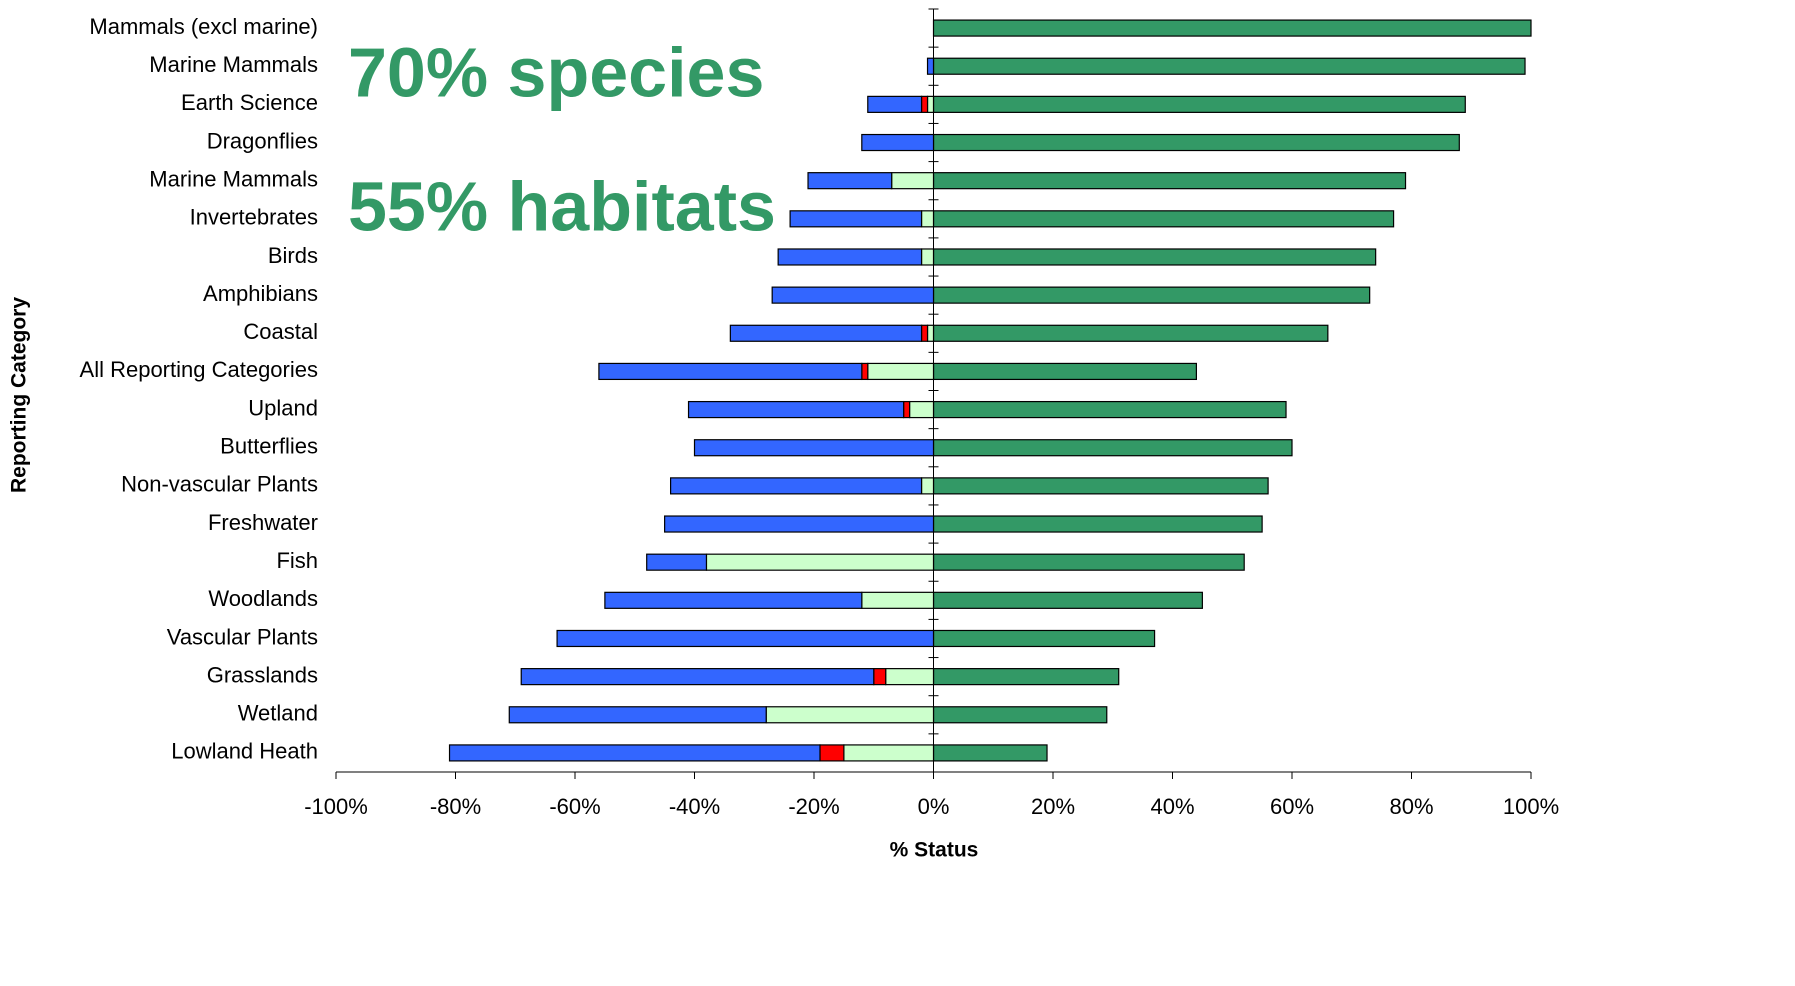  I want to click on x-tick-label: -80%, so click(455, 806).